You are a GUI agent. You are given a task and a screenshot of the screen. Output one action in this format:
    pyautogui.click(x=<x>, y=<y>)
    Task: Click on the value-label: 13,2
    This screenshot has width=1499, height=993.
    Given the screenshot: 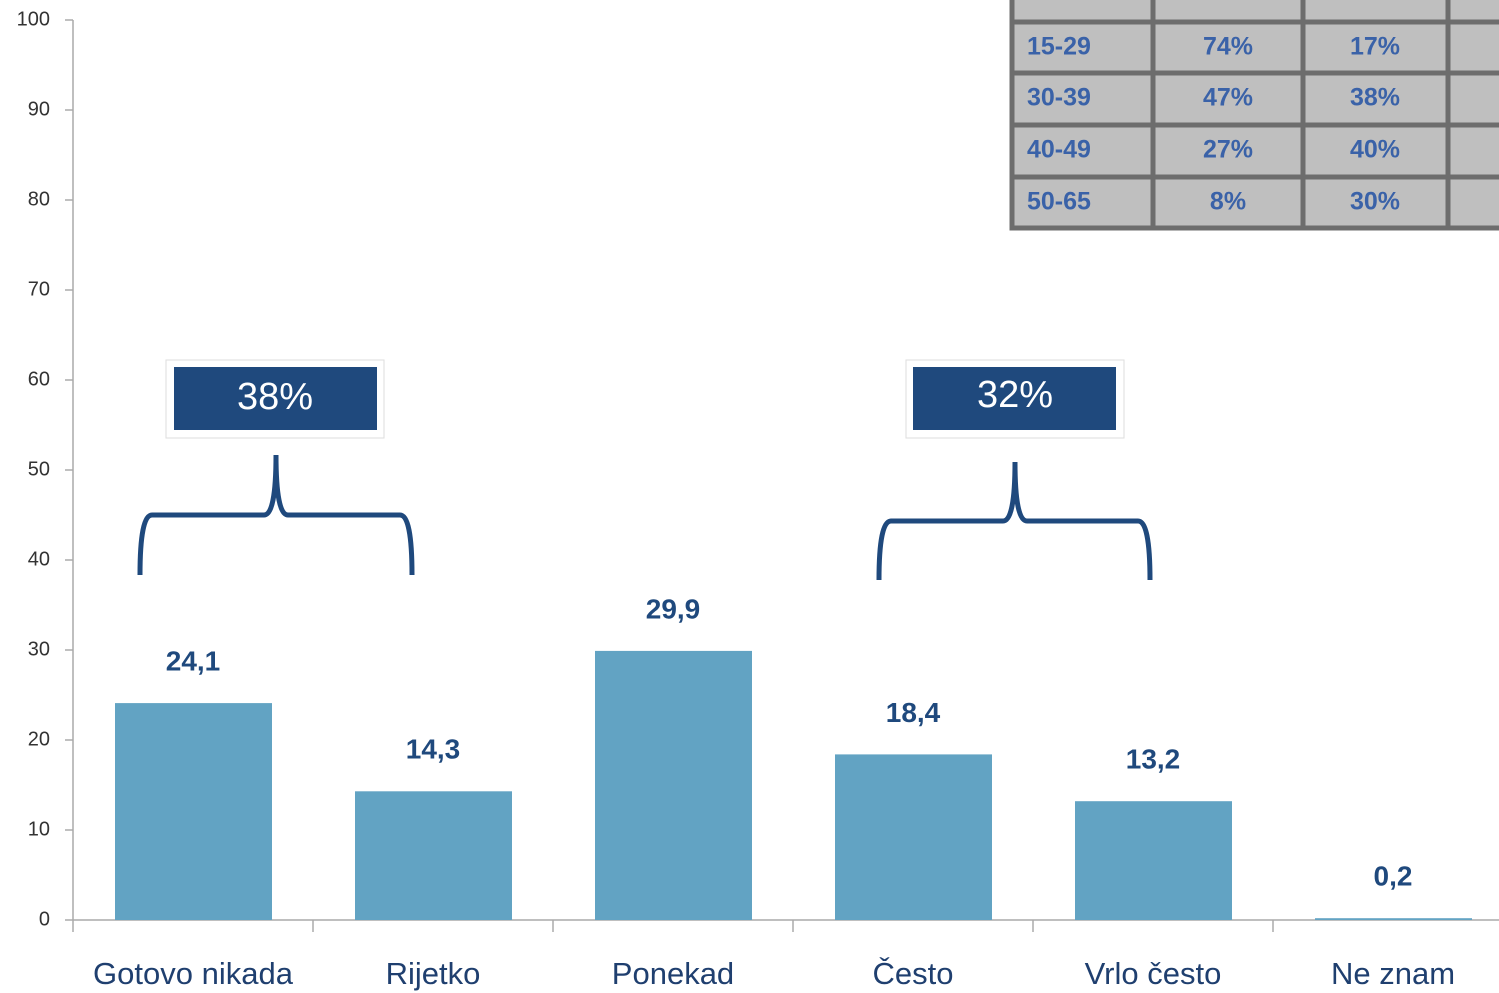 What is the action you would take?
    pyautogui.click(x=1153, y=759)
    